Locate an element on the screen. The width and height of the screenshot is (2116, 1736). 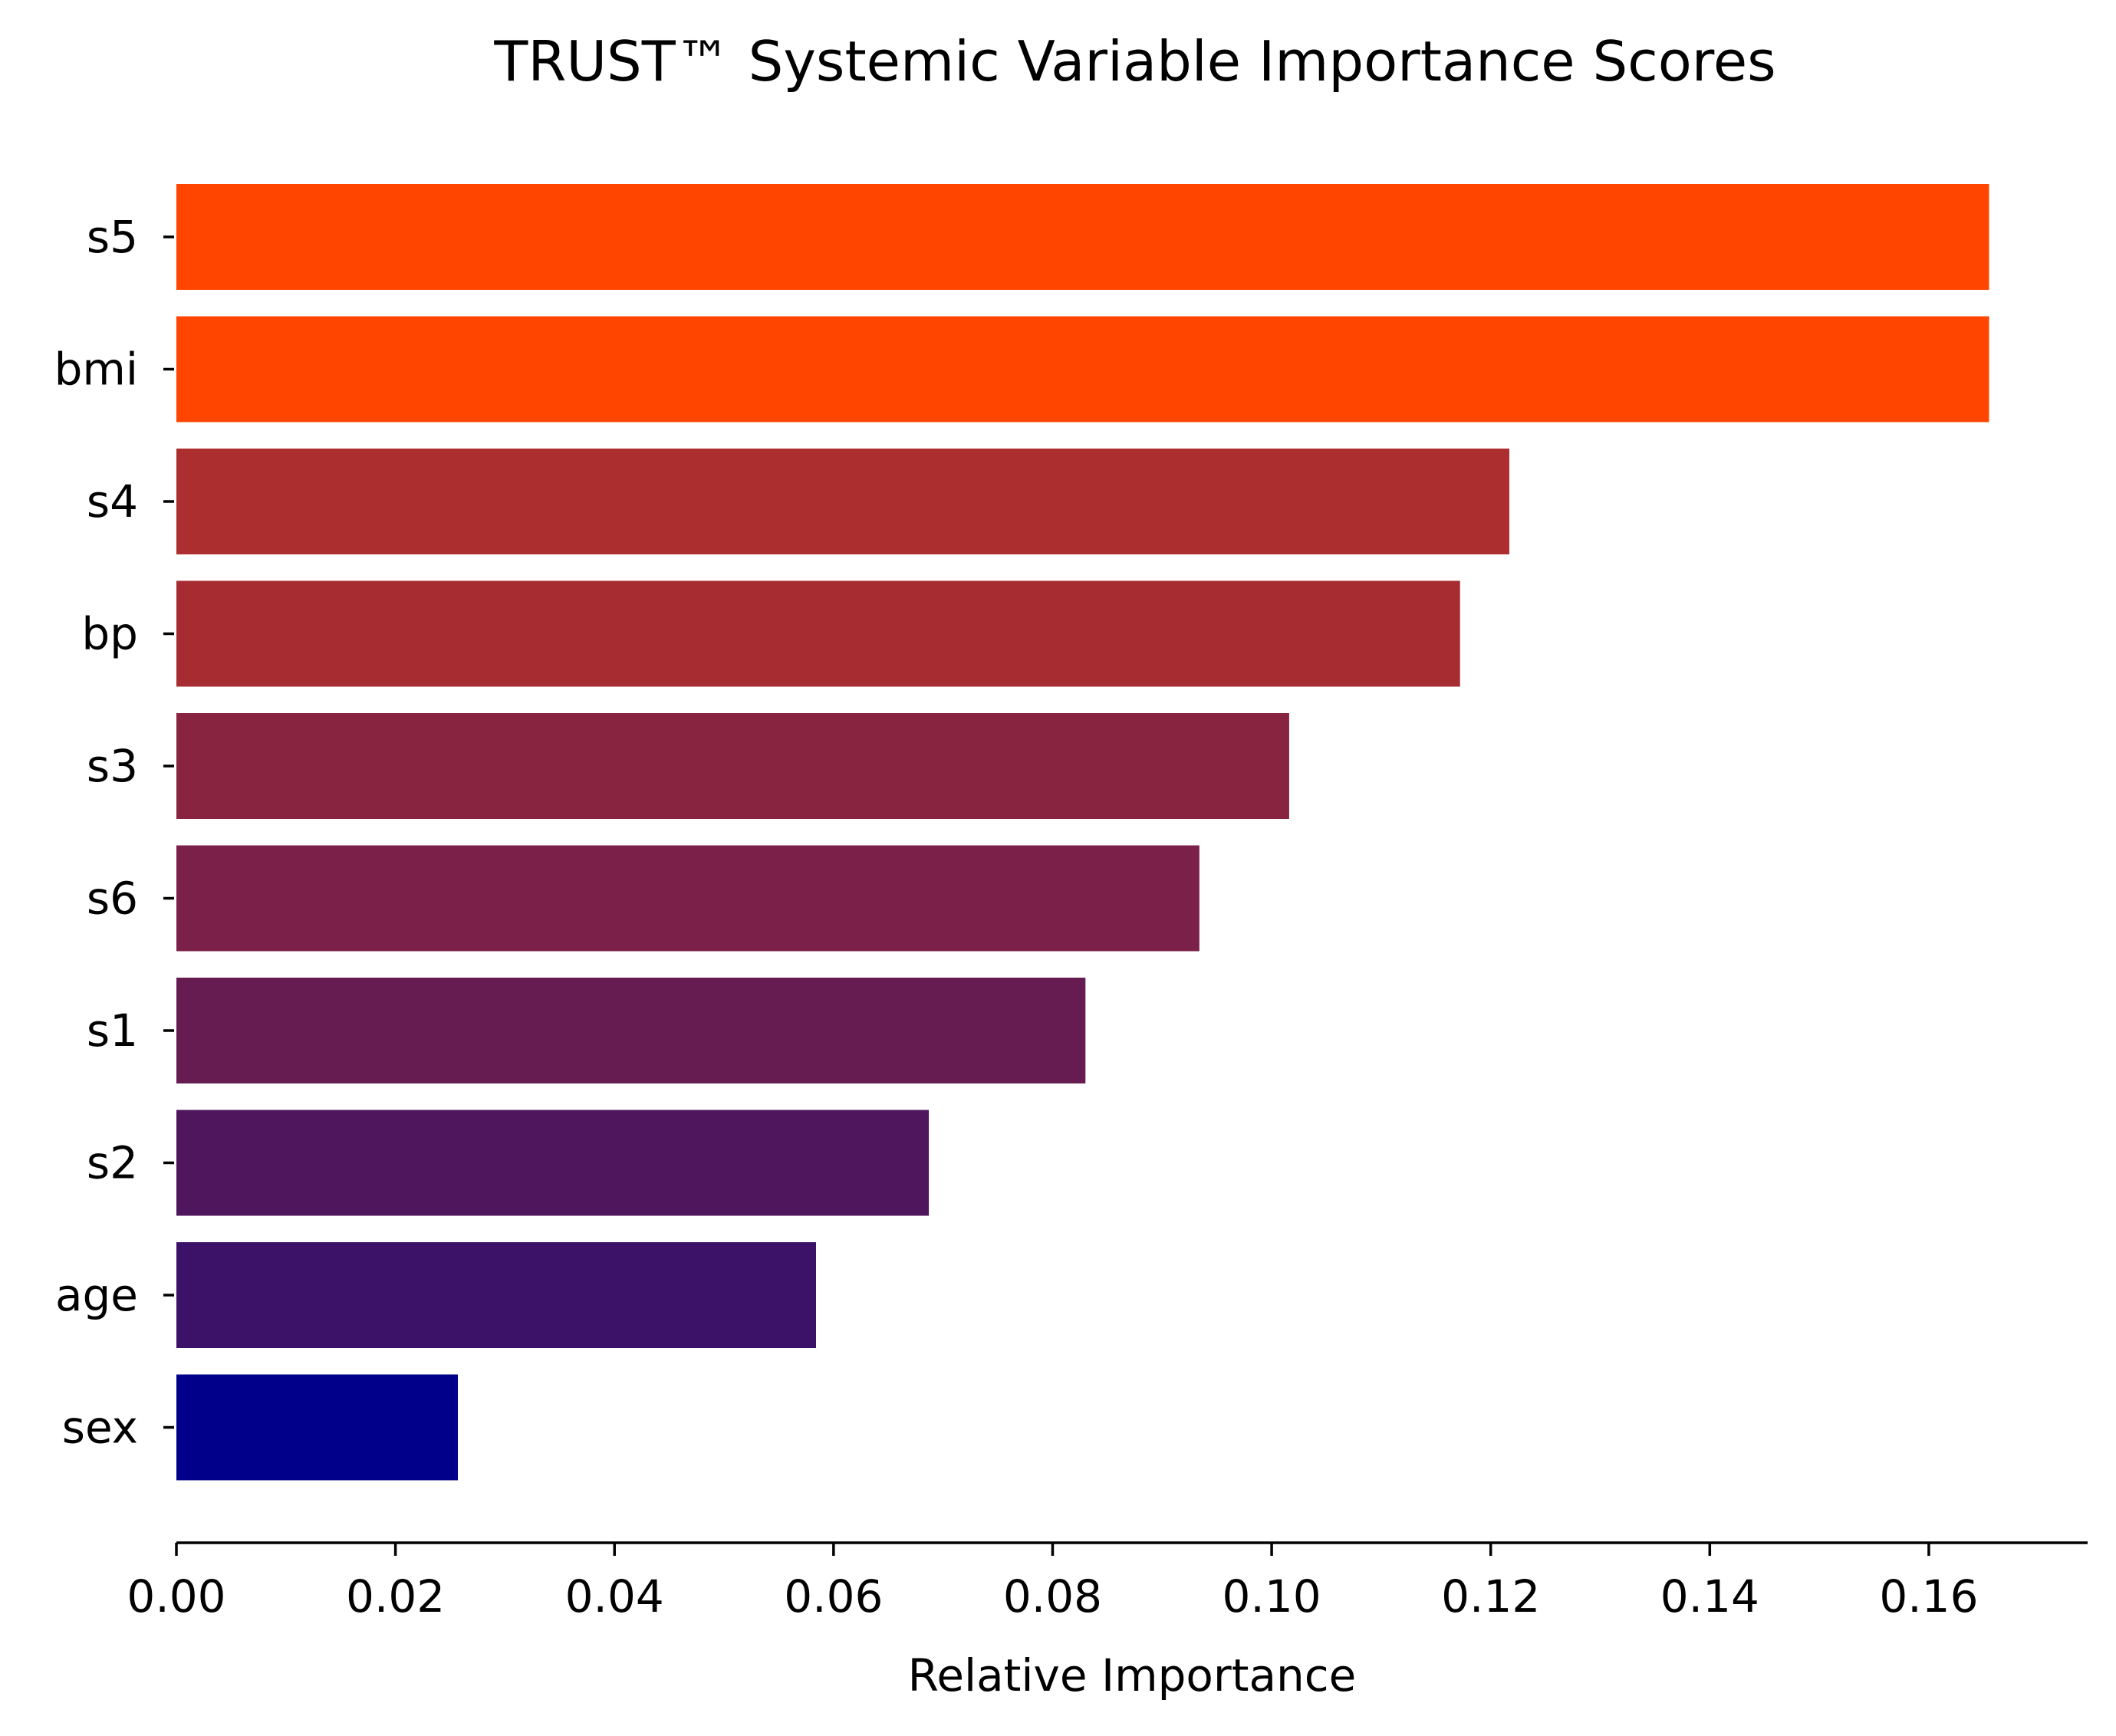
bar-s6 is located at coordinates (688, 899).